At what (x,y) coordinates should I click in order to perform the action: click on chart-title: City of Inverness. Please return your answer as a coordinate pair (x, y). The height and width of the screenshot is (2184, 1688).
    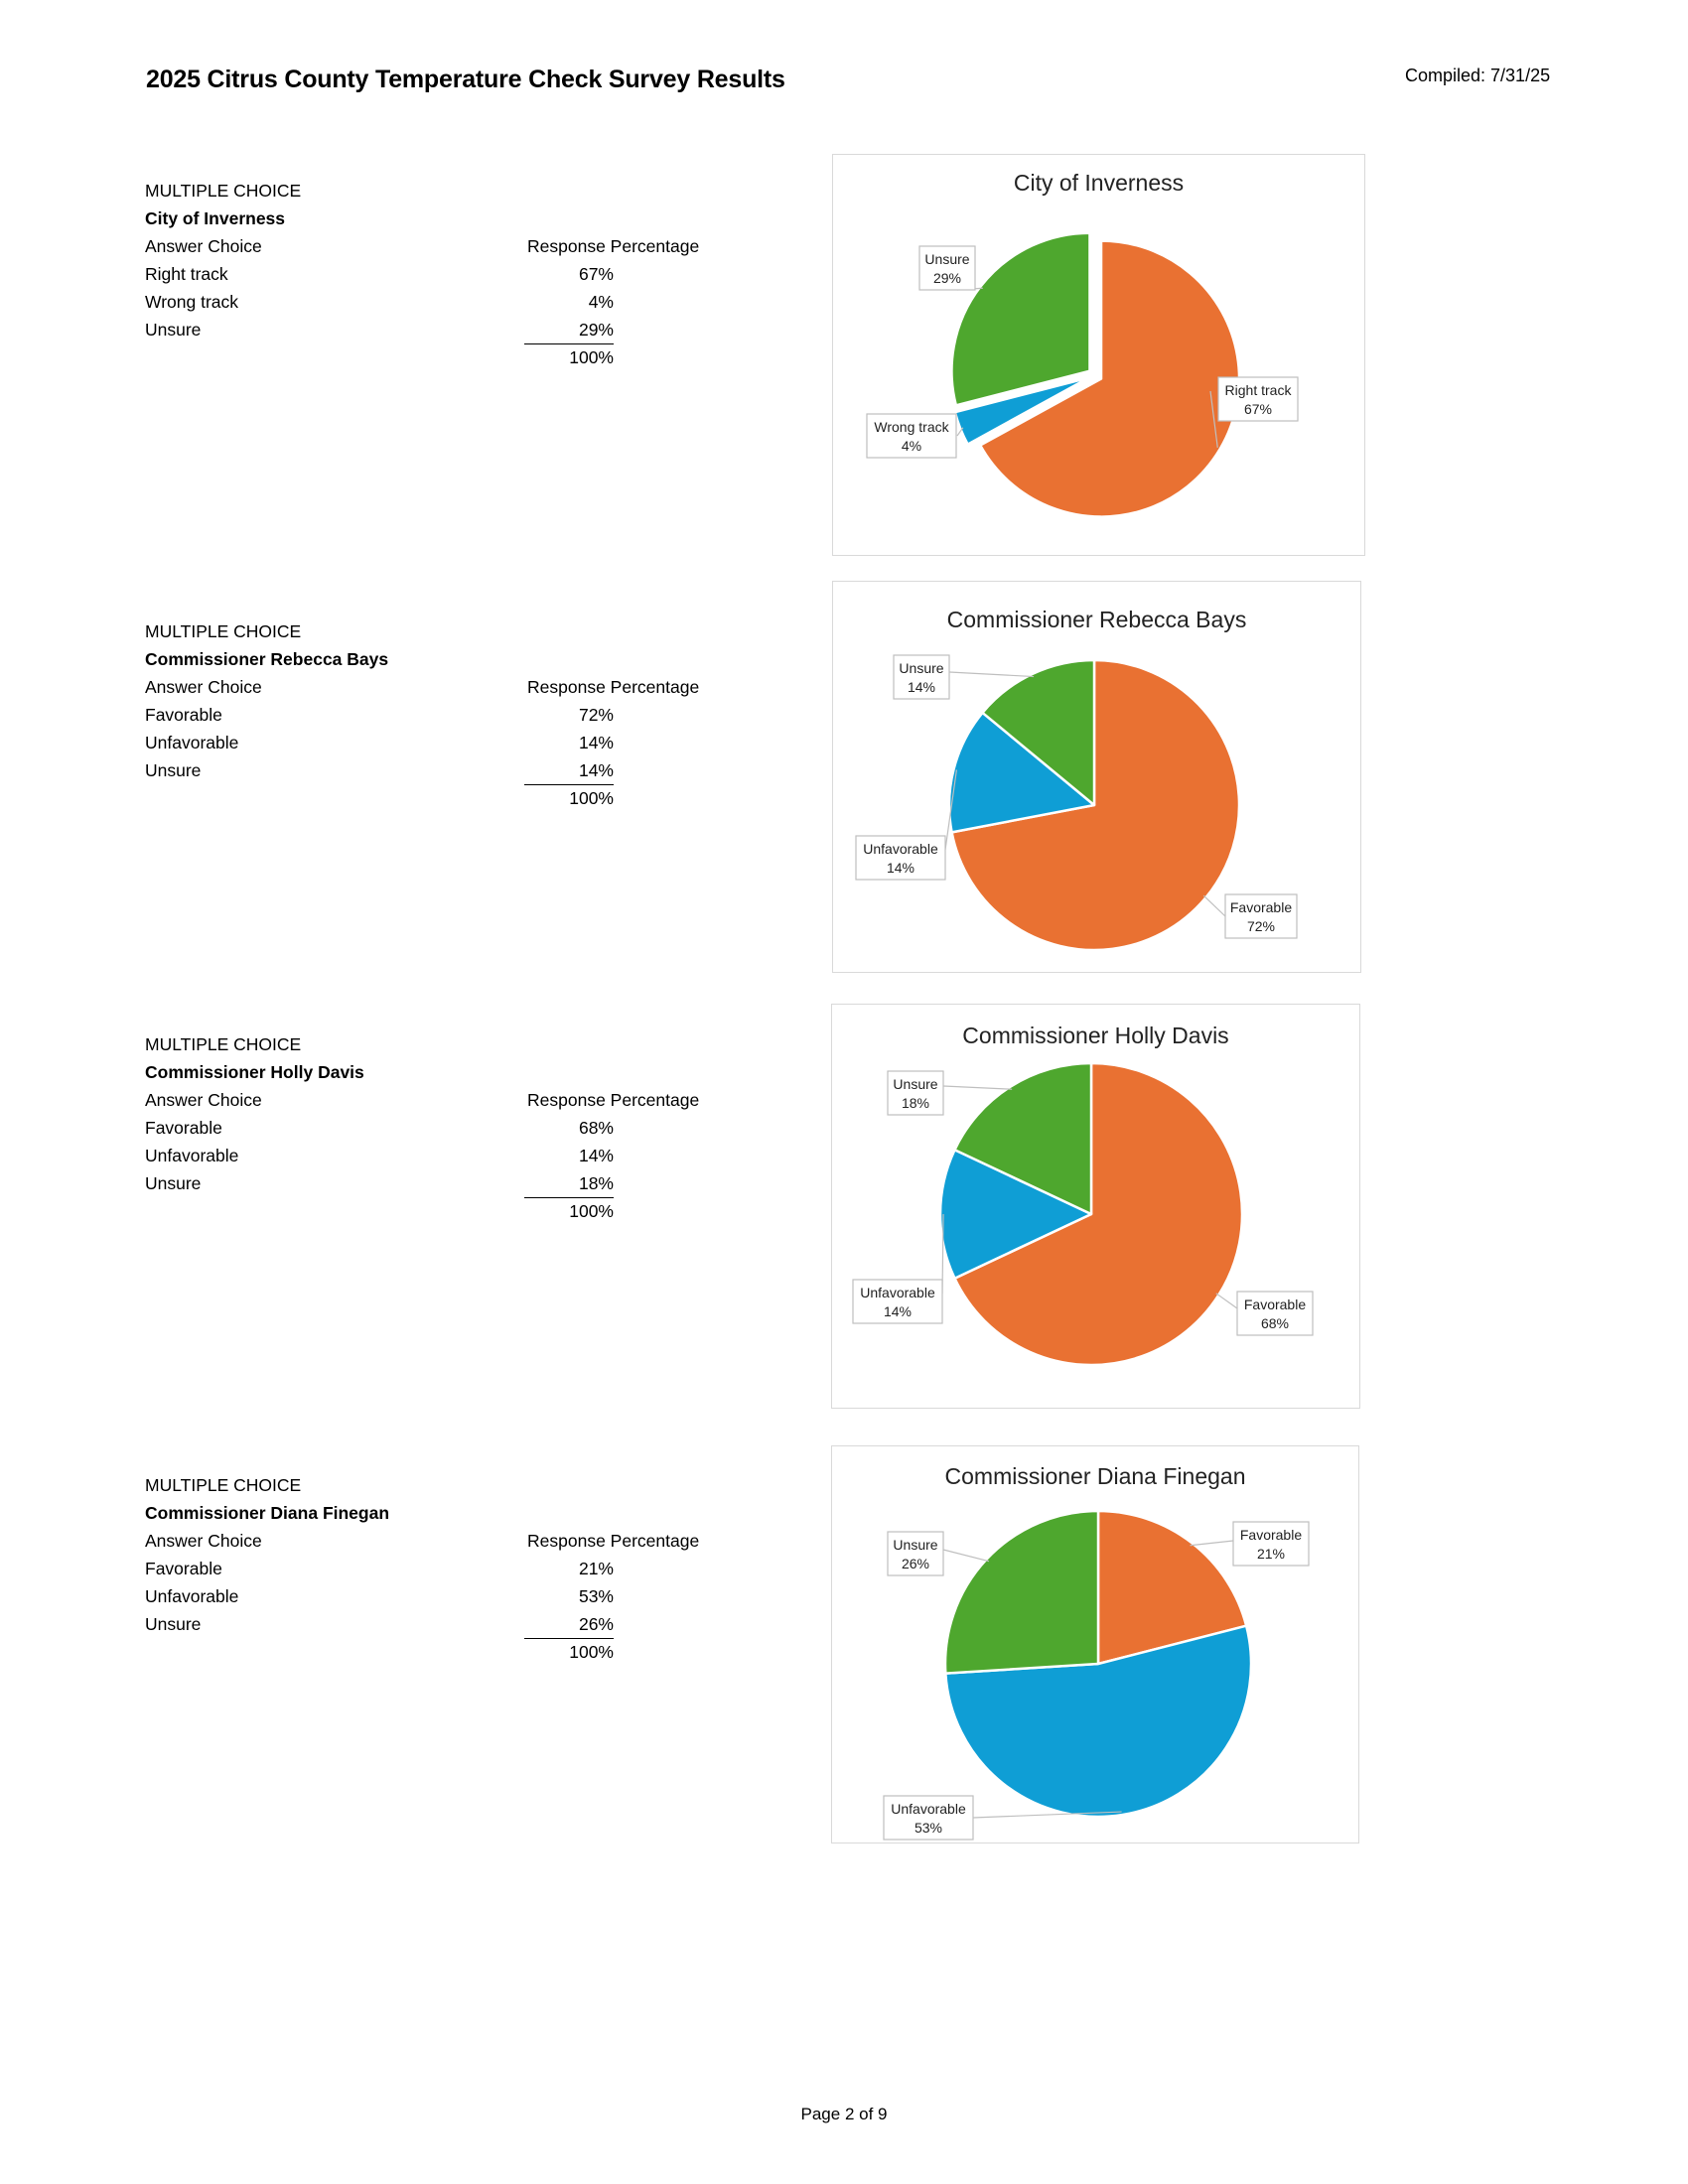
    Looking at the image, I should click on (1099, 183).